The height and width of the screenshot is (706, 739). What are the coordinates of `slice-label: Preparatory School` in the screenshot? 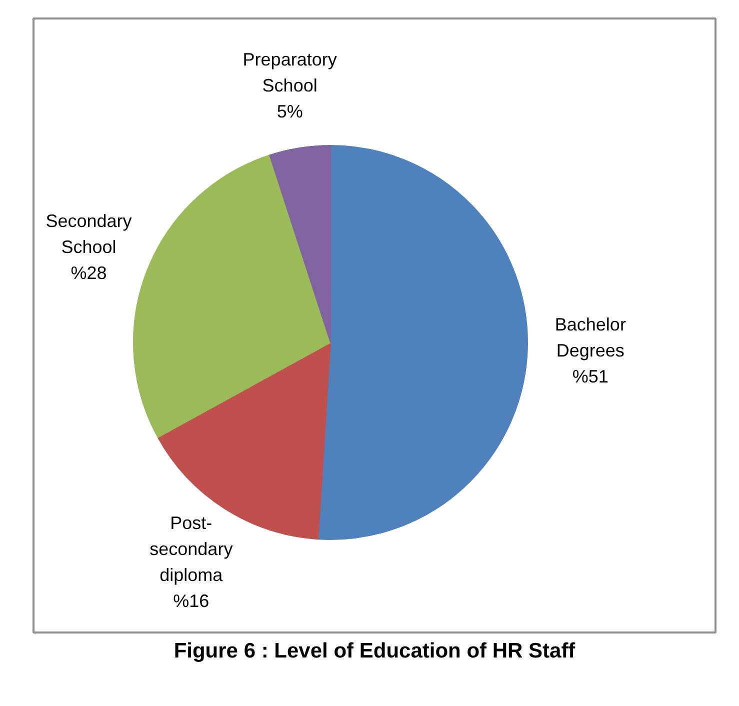 It's located at (289, 73).